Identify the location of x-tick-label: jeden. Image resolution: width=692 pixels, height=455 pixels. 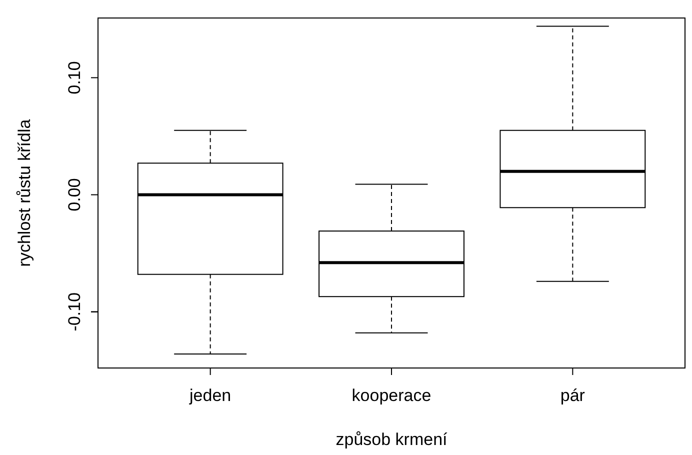
(210, 395).